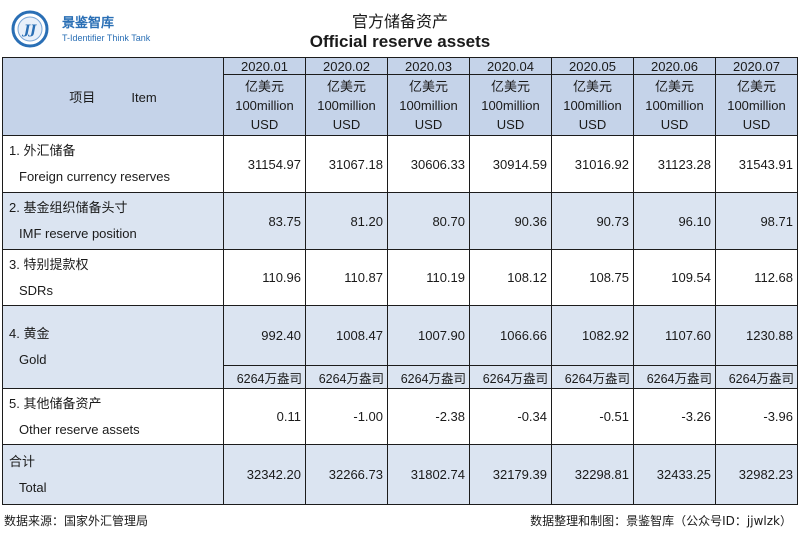 The image size is (800, 536). Describe the element at coordinates (428, 66) in the screenshot. I see `month-header: 2020.03` at that location.